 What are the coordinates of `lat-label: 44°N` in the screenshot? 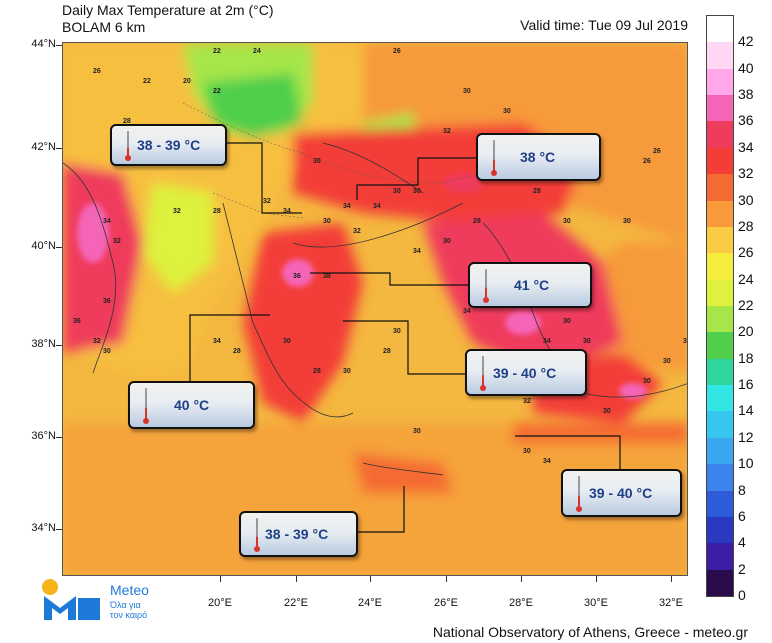 It's located at (43, 44).